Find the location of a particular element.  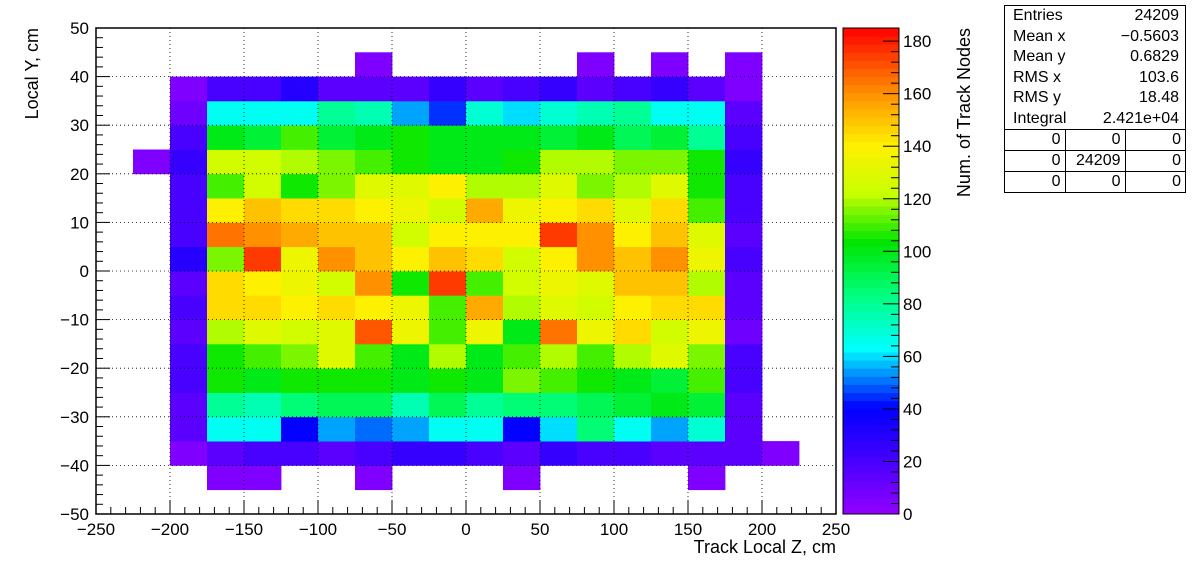

palette-frame is located at coordinates (871, 271).